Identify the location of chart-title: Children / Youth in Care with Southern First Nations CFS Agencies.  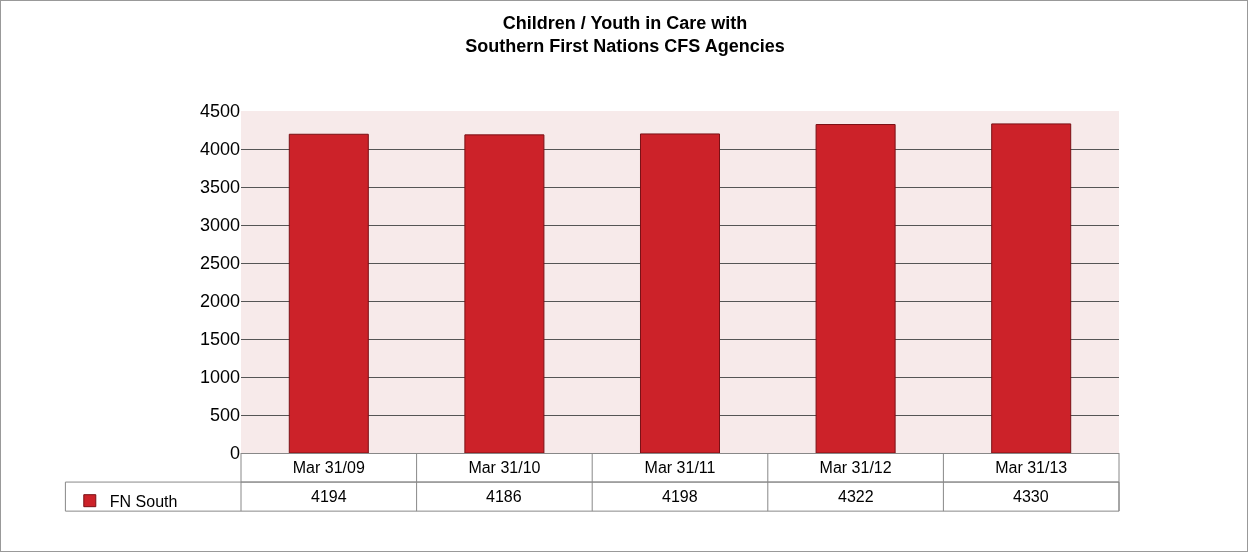
(625, 34).